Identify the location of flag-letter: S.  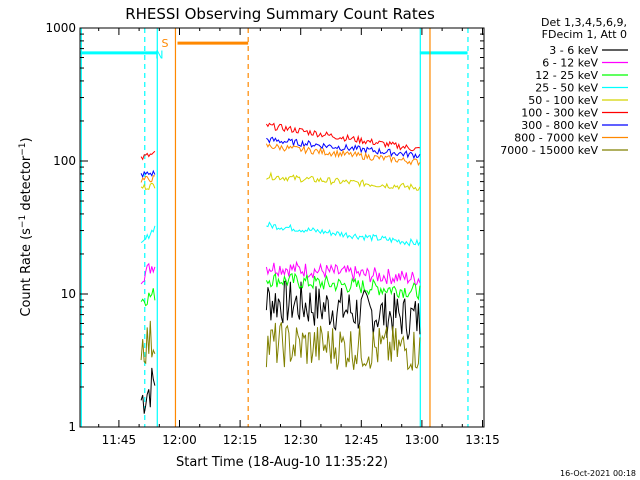
(164, 43).